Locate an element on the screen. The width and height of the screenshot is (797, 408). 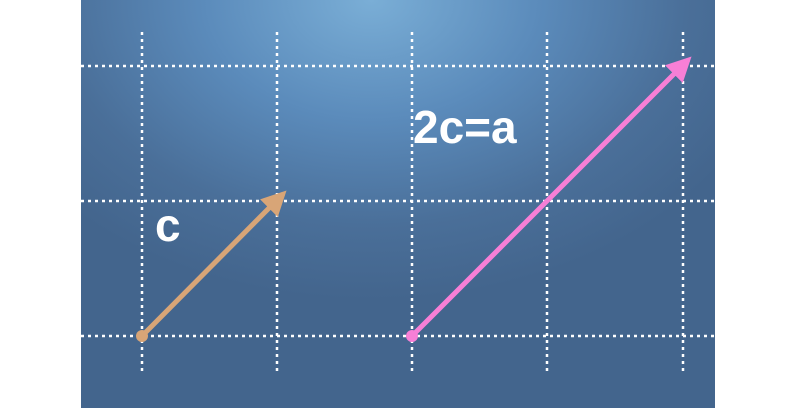
vector-2c-label: 2c=a is located at coordinates (465, 127).